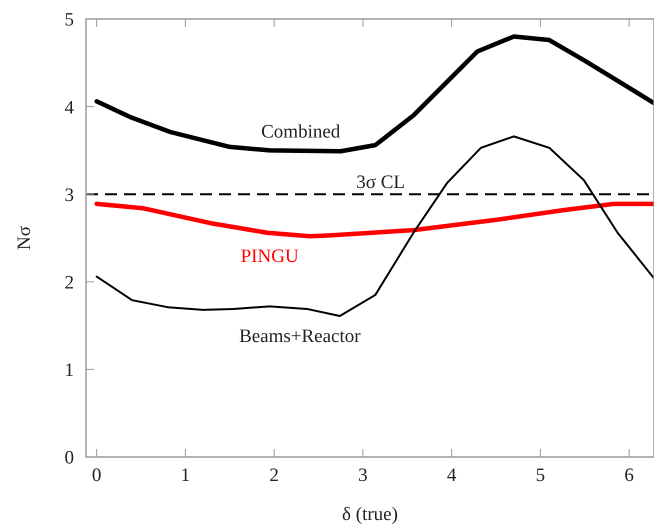 The height and width of the screenshot is (528, 654). I want to click on x-tick-label: 5, so click(541, 475).